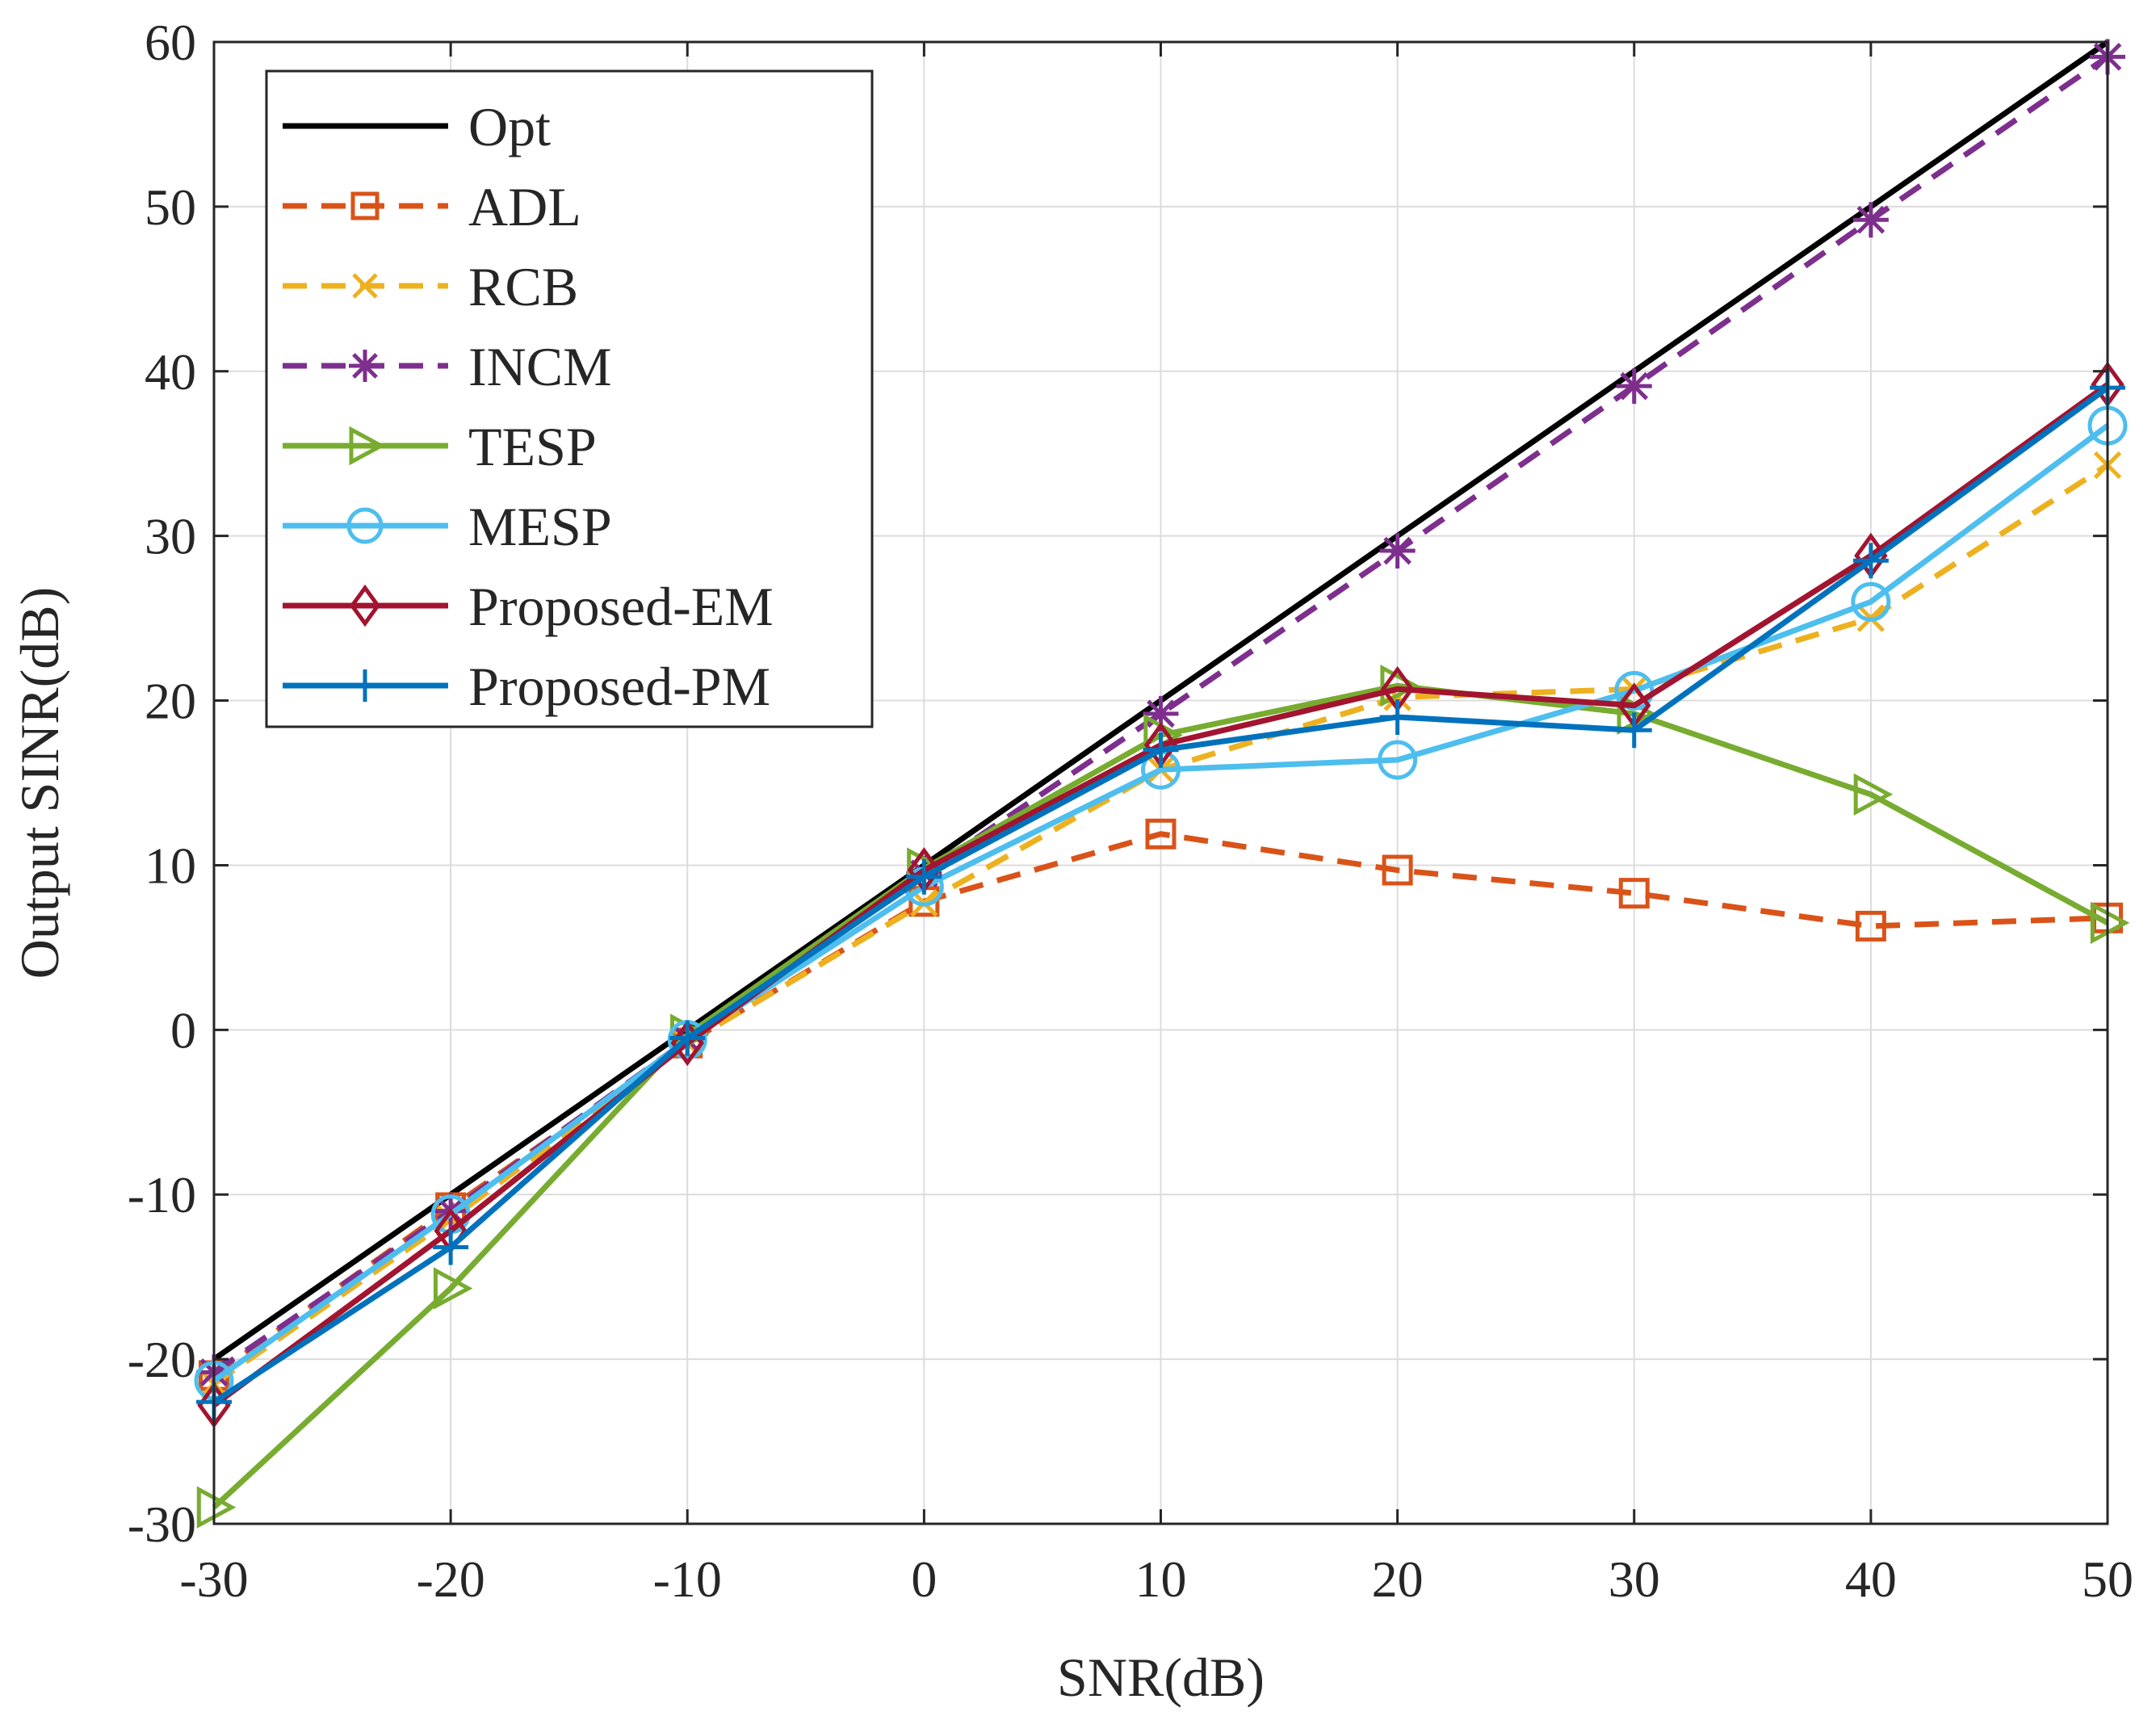 The image size is (2156, 1716). Describe the element at coordinates (524, 206) in the screenshot. I see `legend-label: ADL` at that location.